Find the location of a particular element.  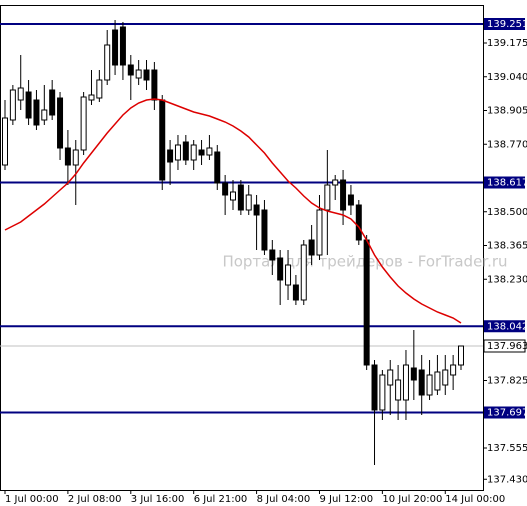

y-tick-label: 139.040 is located at coordinates (507, 77).